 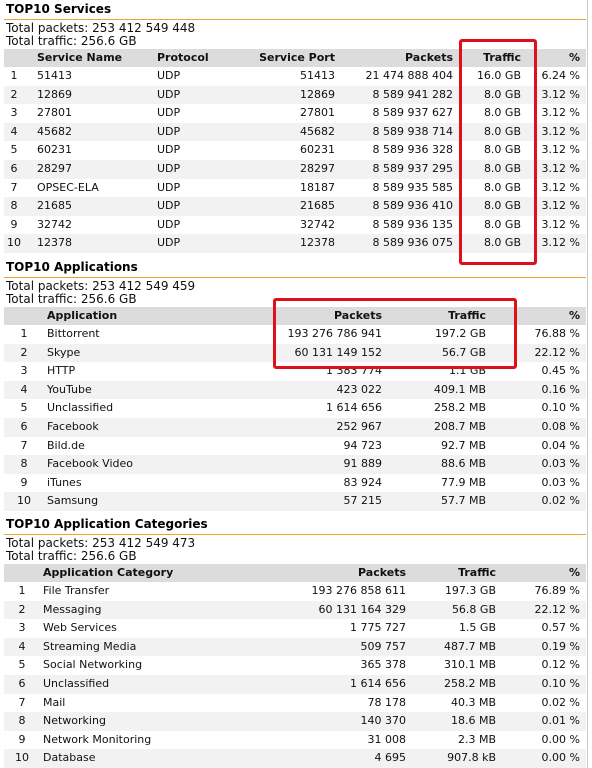 What do you see at coordinates (477, 628) in the screenshot?
I see `table-cell: 1.5 GB` at bounding box center [477, 628].